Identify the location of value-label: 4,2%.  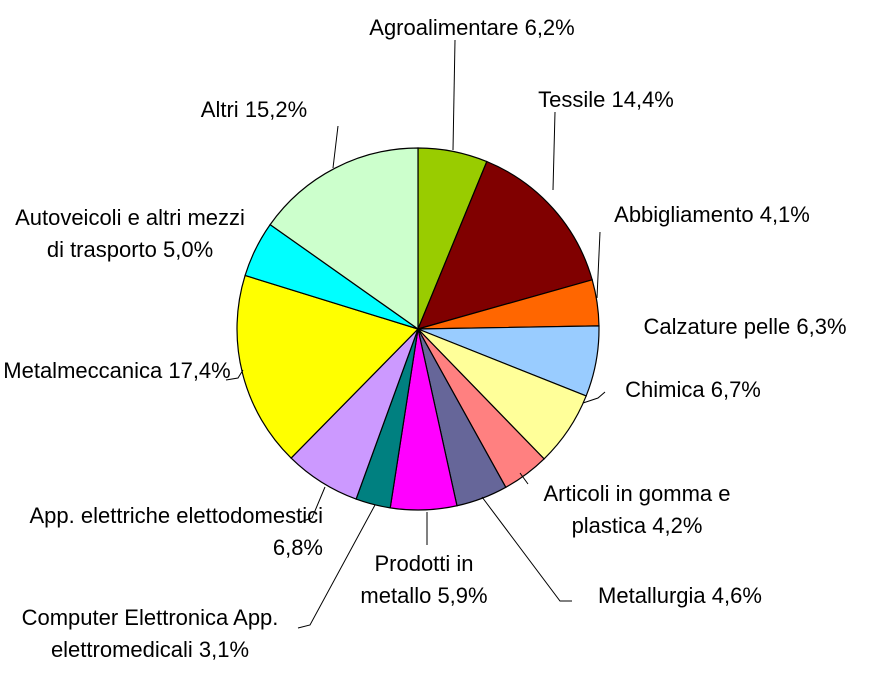
(677, 525).